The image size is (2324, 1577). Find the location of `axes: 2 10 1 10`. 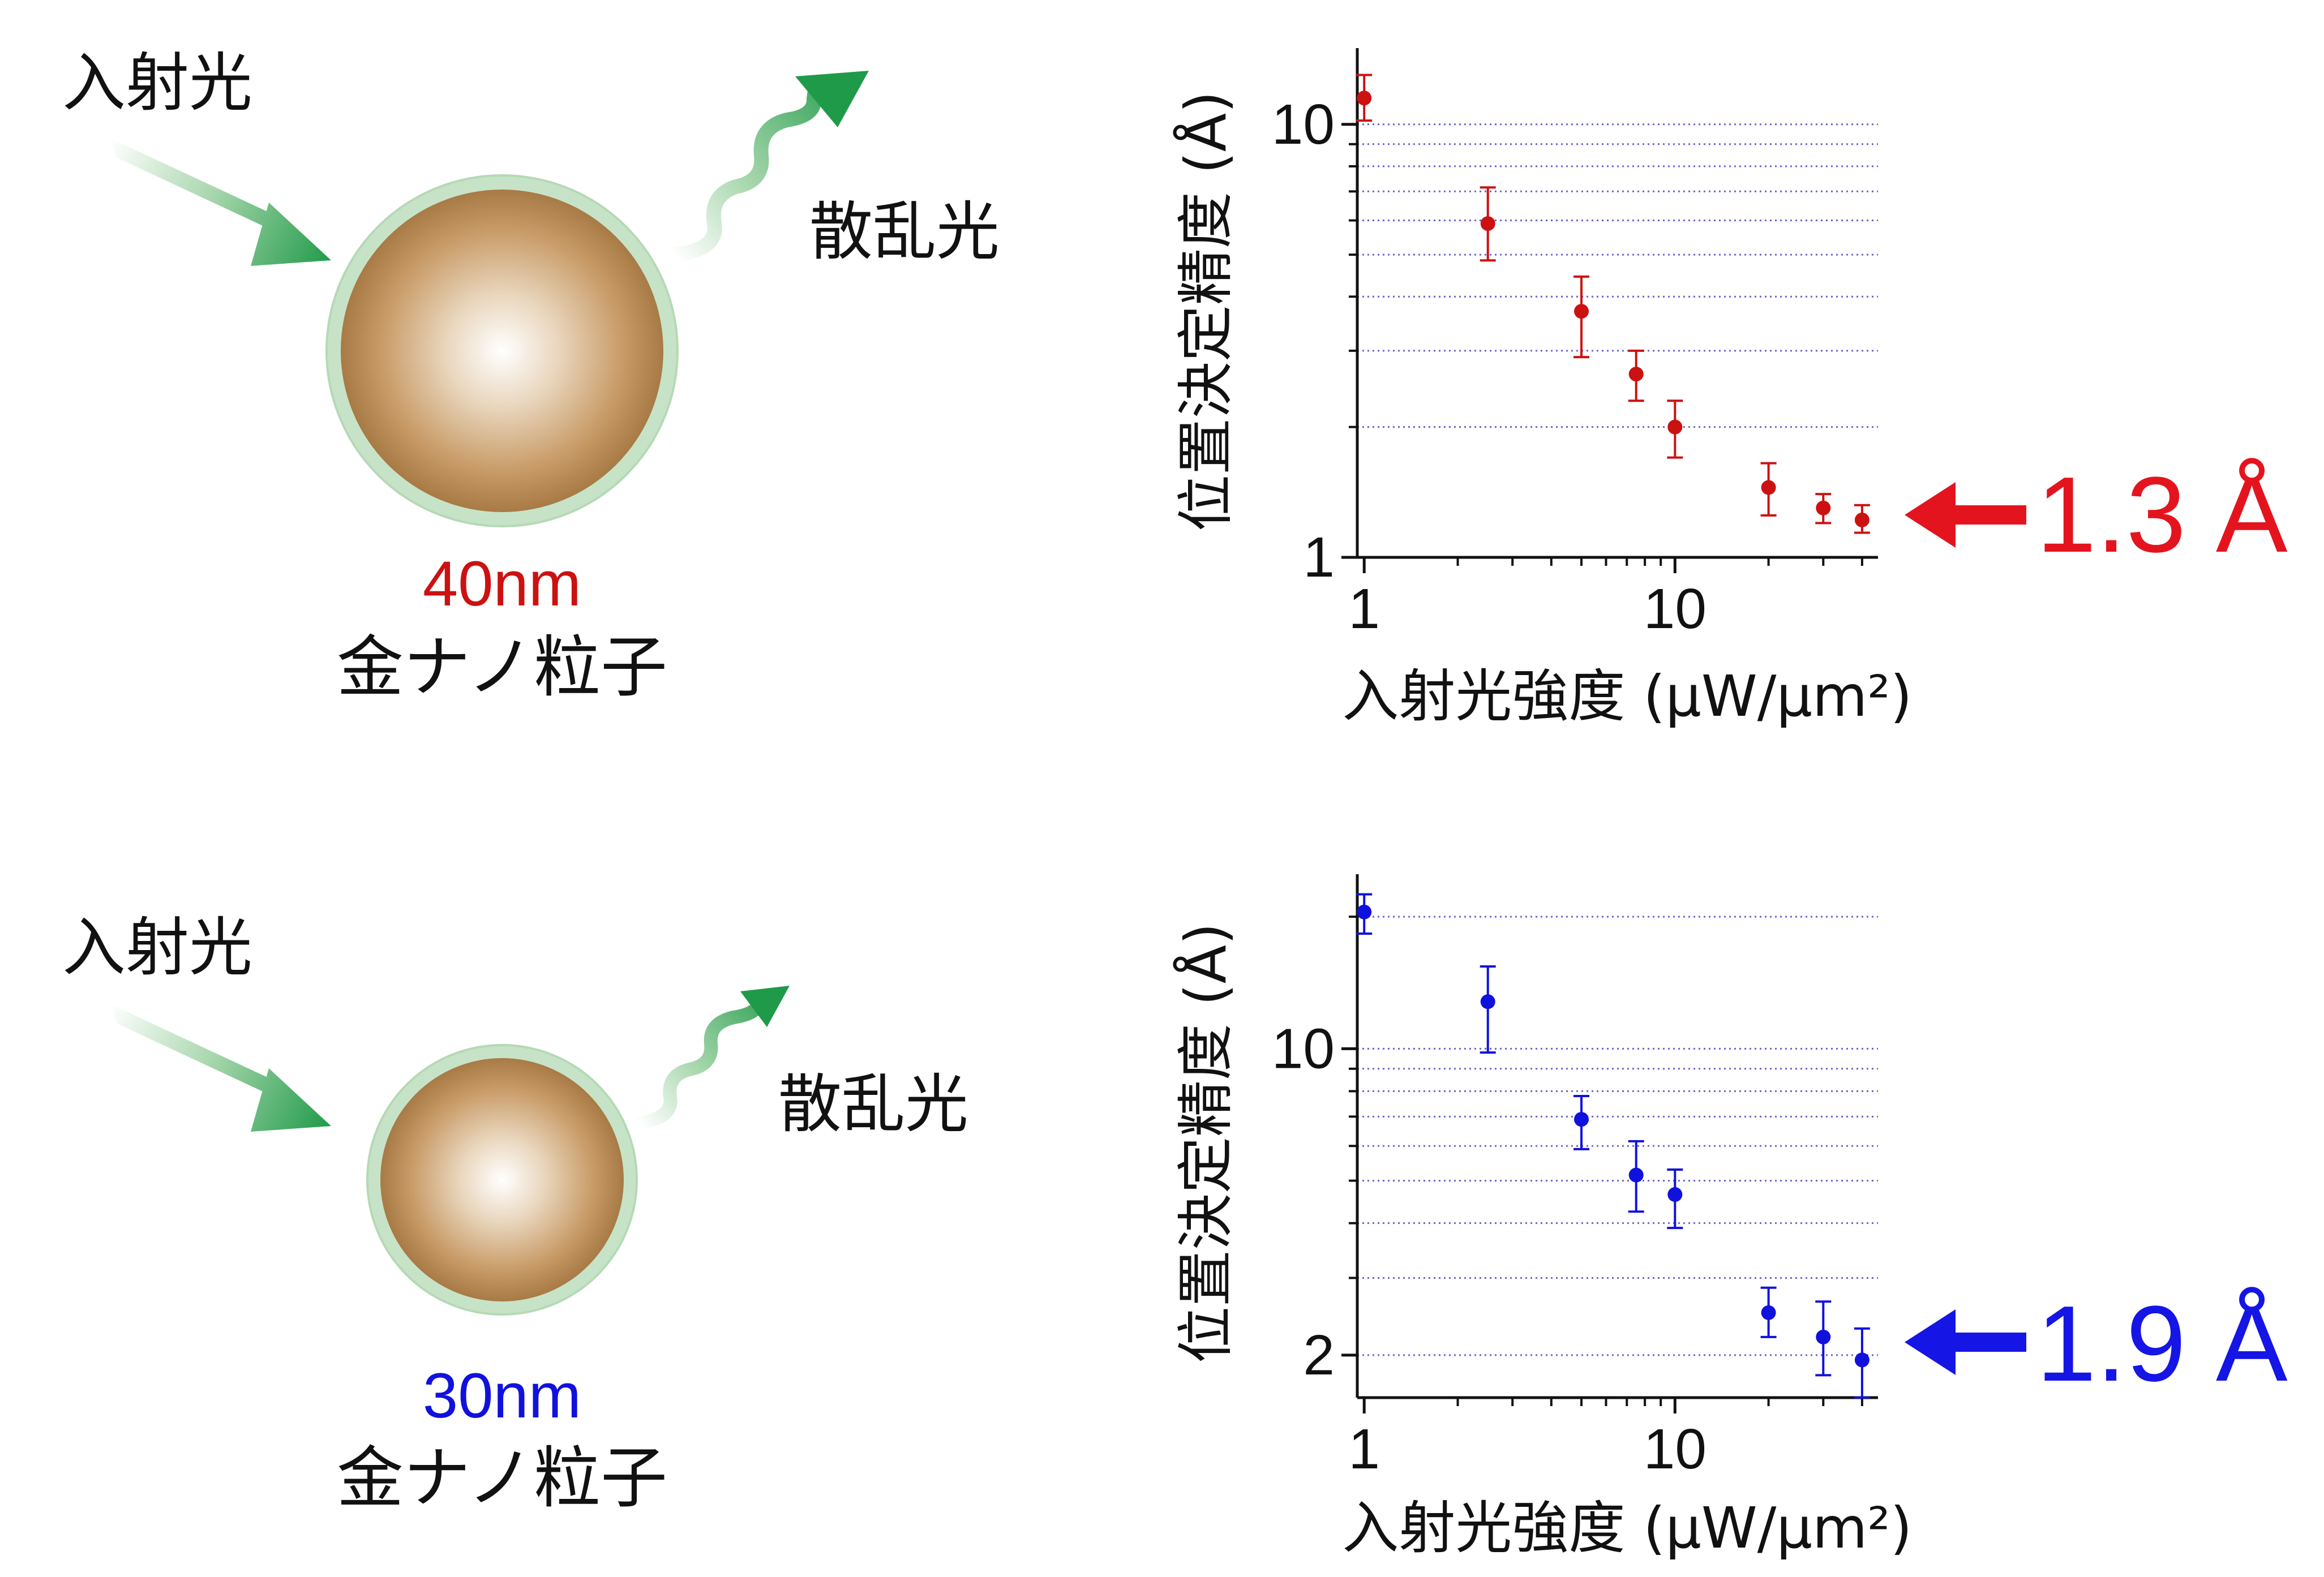

axes: 2 10 1 10 is located at coordinates (1575, 1177).